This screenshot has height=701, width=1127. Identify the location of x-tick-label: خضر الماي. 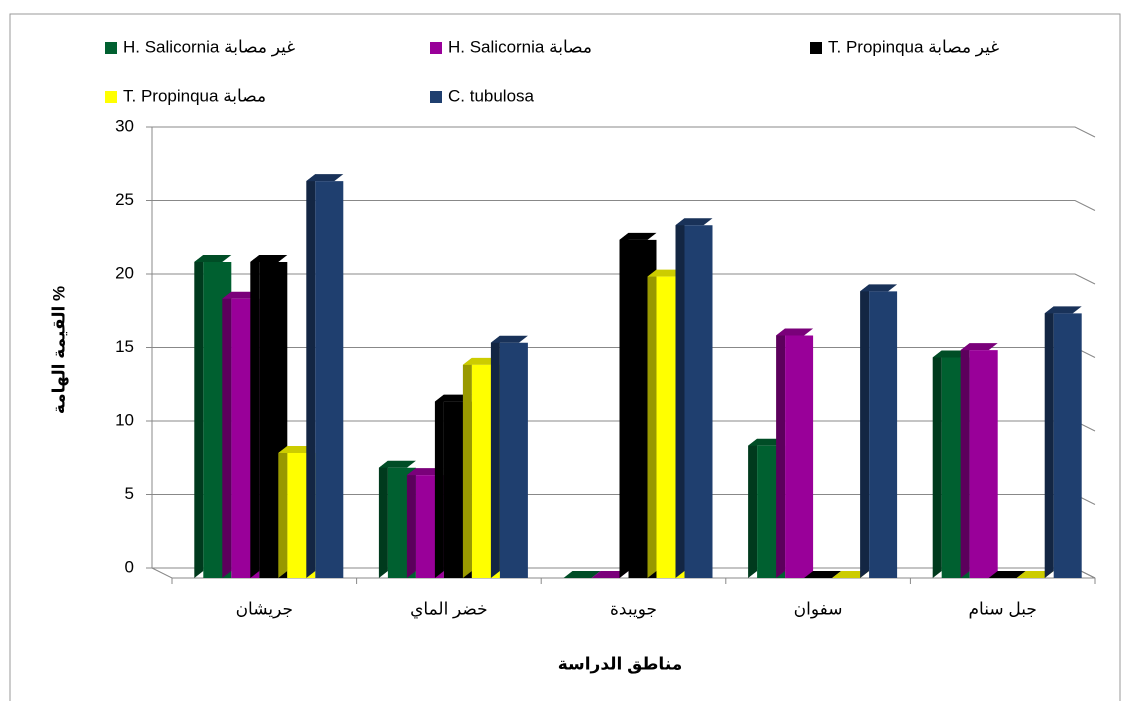
(449, 609).